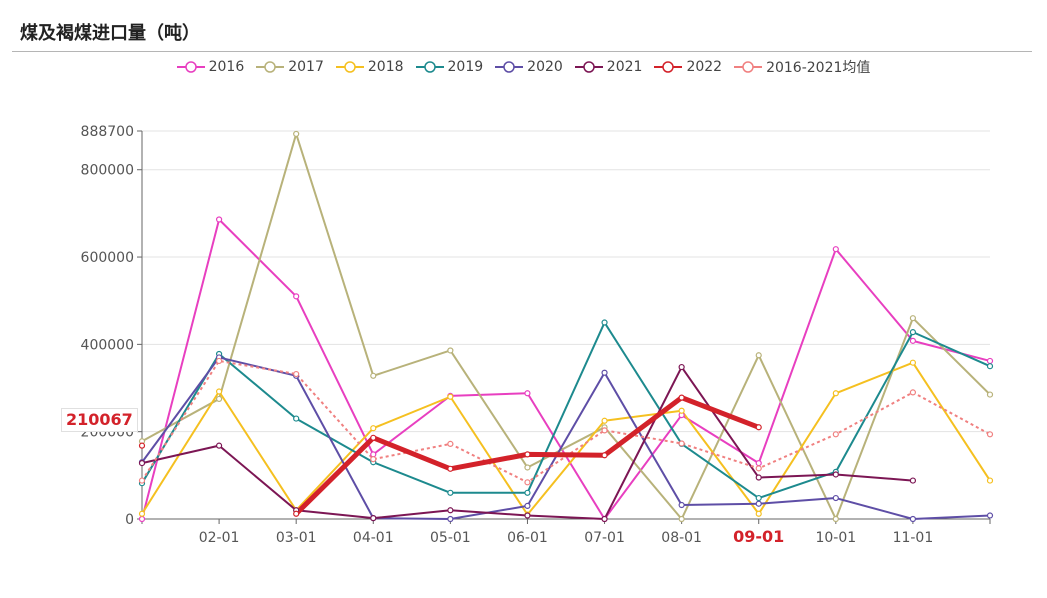  Describe the element at coordinates (529, 67) in the screenshot. I see `legend-item: 2020` at that location.